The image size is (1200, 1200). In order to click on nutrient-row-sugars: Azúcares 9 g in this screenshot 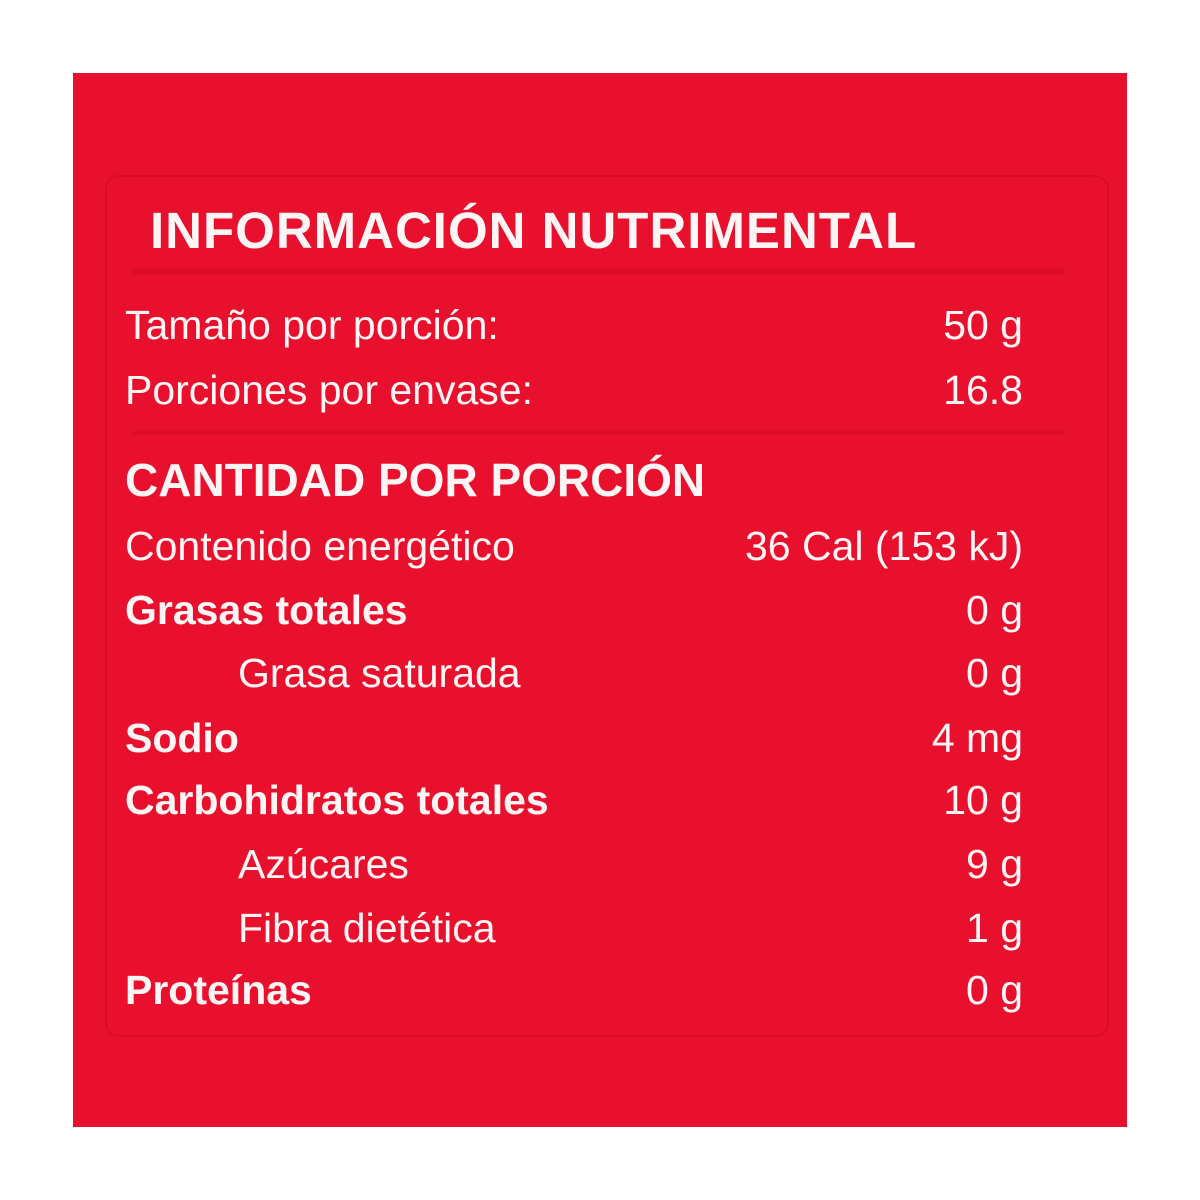, I will do `click(574, 864)`.